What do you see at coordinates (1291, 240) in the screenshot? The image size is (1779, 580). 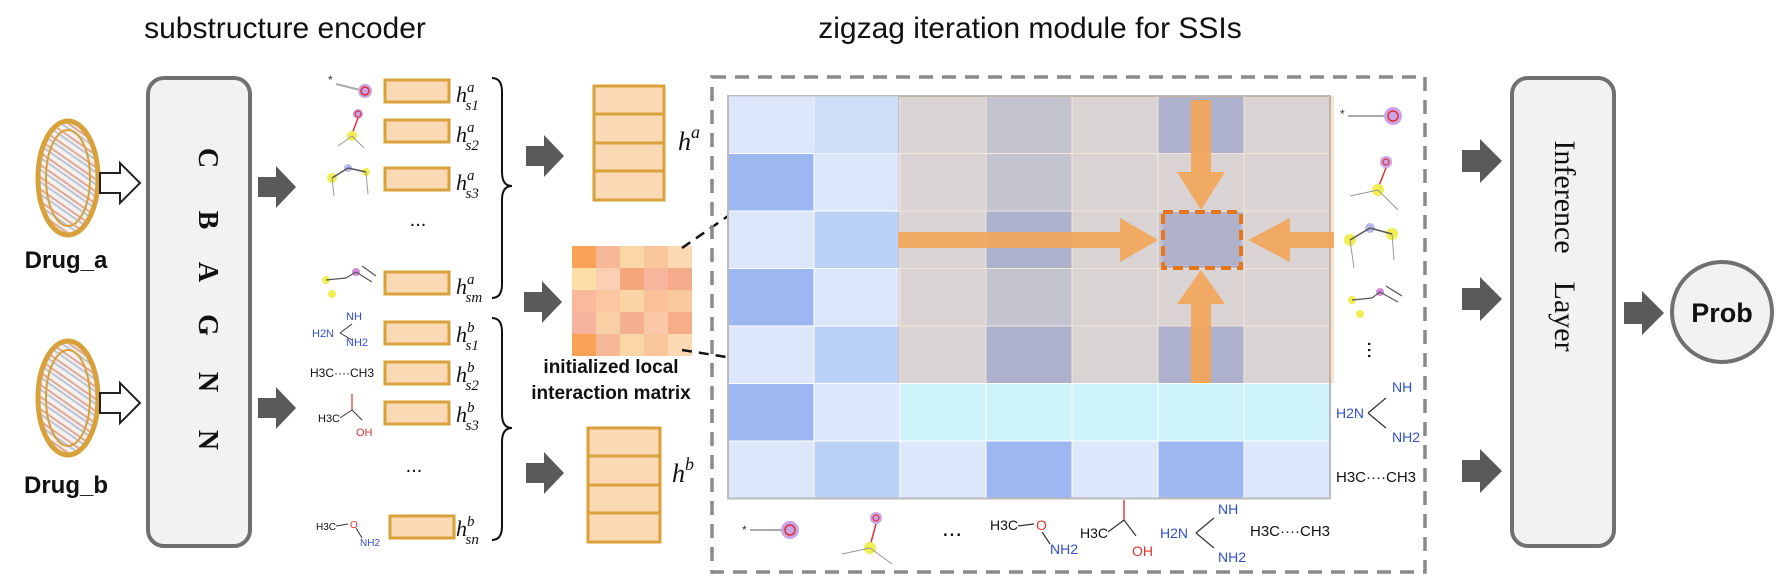 I see `arrow-left-icon` at bounding box center [1291, 240].